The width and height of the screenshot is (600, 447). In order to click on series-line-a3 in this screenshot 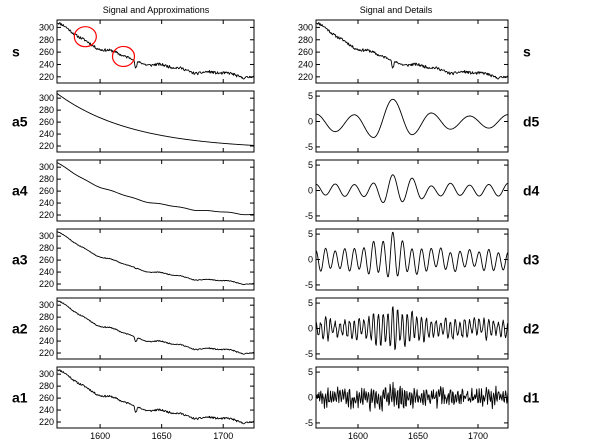, I will do `click(155, 258)`.